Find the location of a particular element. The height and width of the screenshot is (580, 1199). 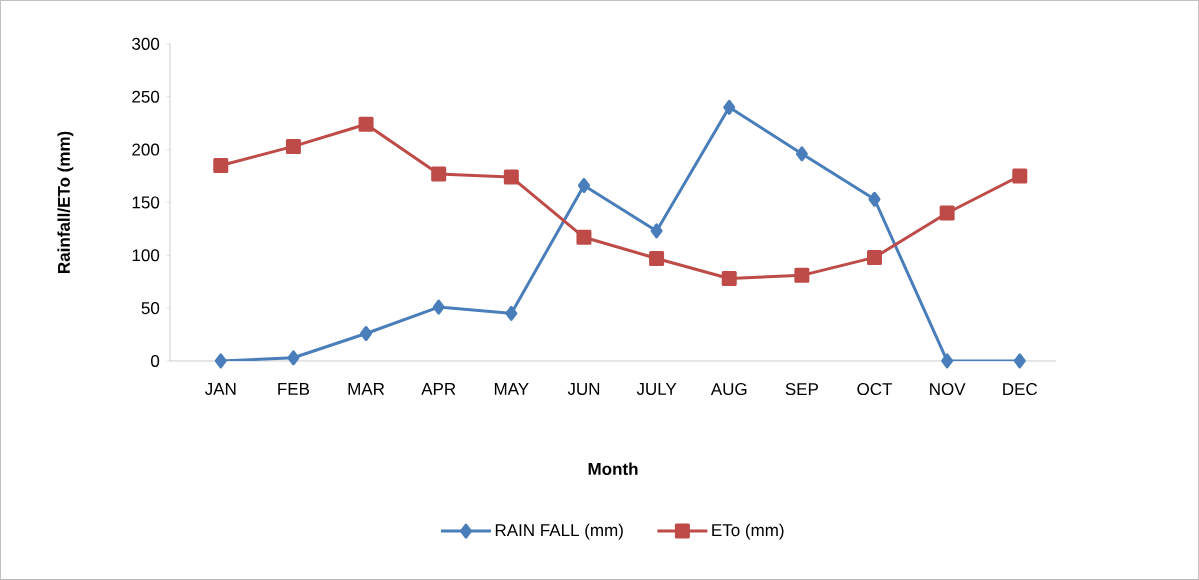

y-tick-label: 0 is located at coordinates (155, 361).